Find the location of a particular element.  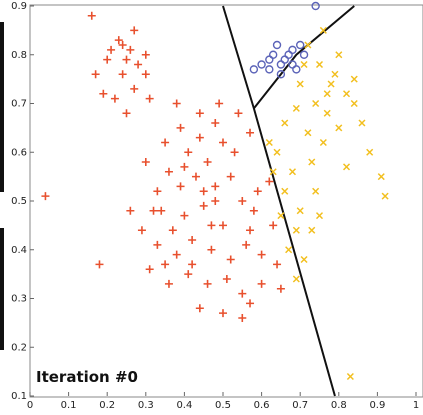

x-tick-label: 0.3 is located at coordinates (146, 405).